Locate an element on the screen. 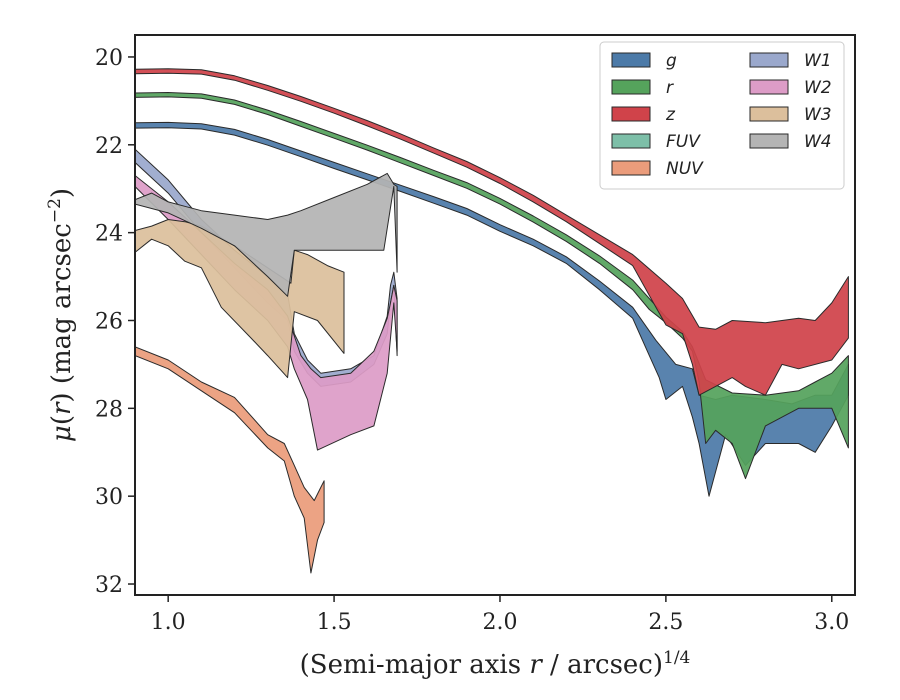  y-tick-label: 32 is located at coordinates (109, 585).